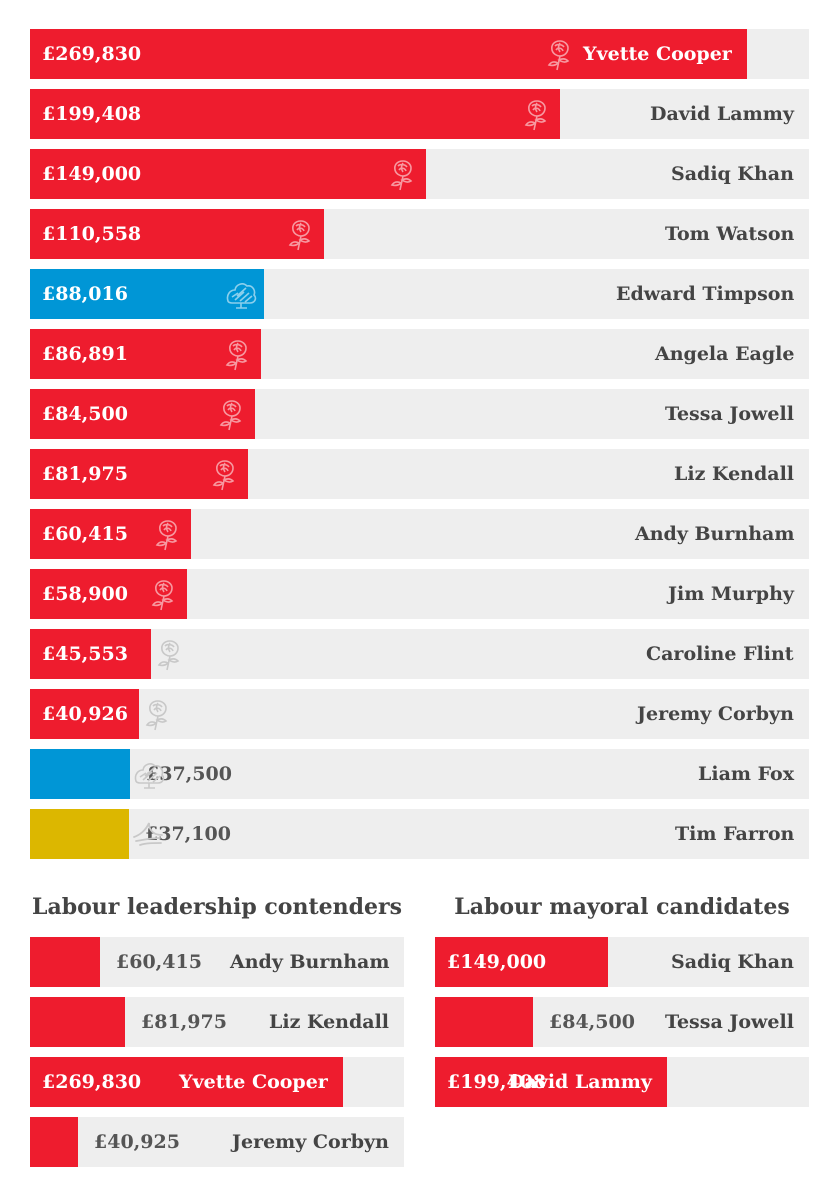 Image resolution: width=839 pixels, height=1200 pixels. What do you see at coordinates (188, 834) in the screenshot?
I see `bar-value-label: £37,100` at bounding box center [188, 834].